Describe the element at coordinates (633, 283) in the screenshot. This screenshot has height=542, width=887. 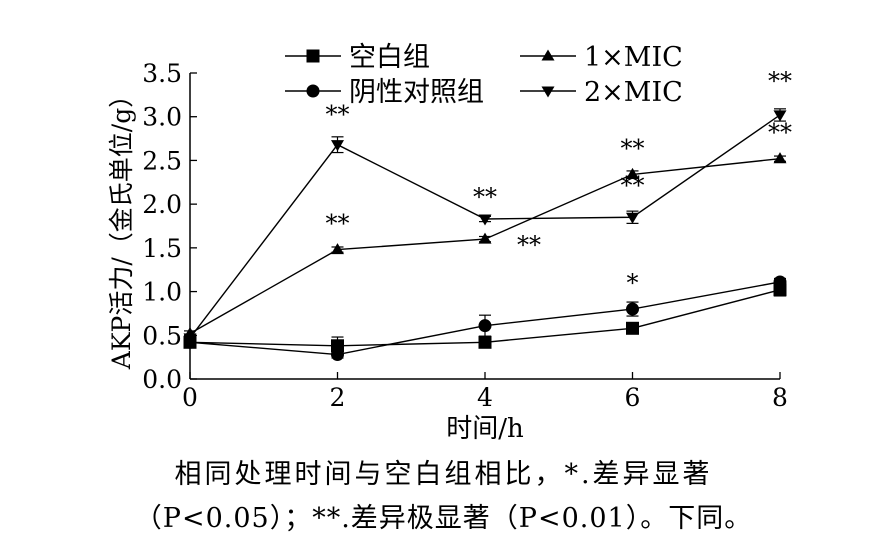
I see `significance-label: *` at that location.